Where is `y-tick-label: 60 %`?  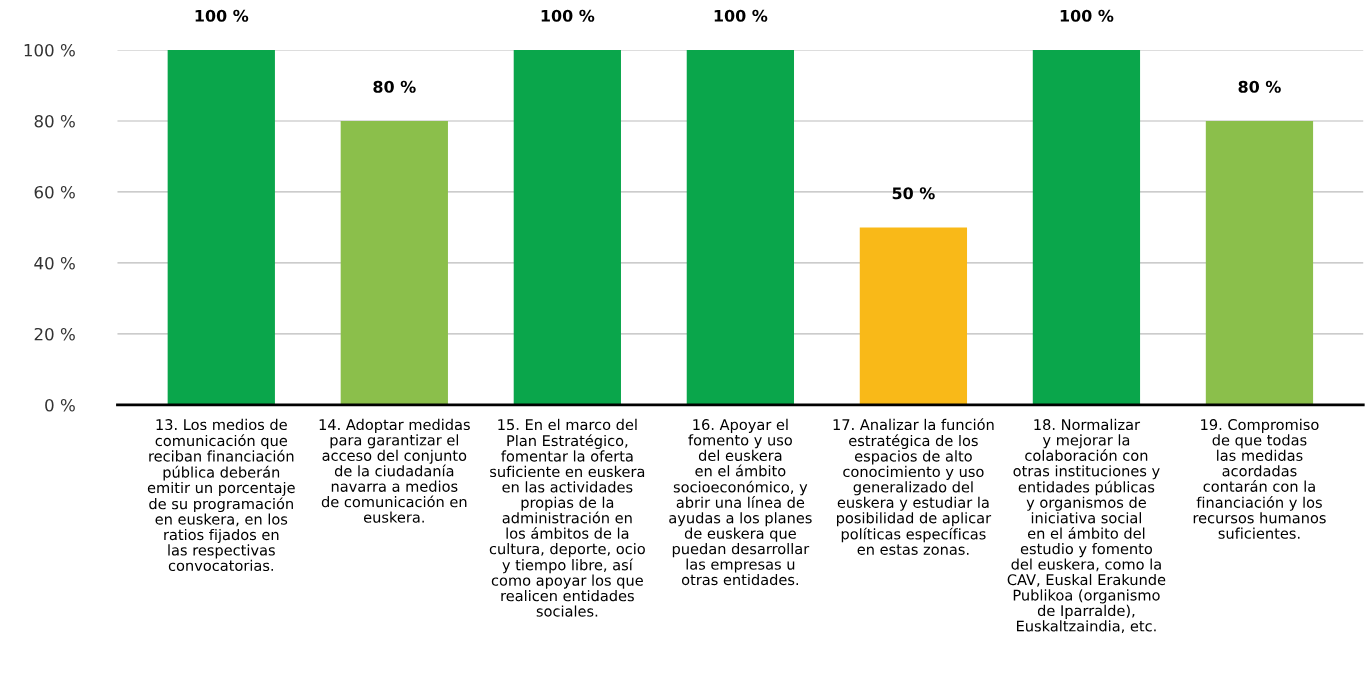
y-tick-label: 60 % is located at coordinates (54, 192).